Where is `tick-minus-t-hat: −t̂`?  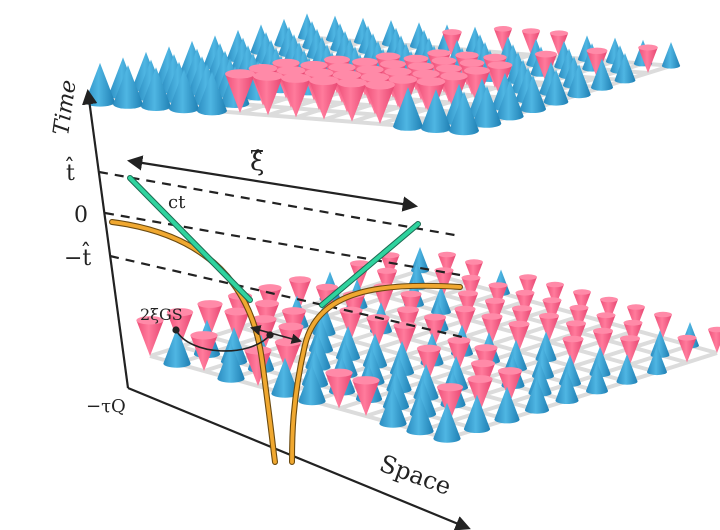 tick-minus-t-hat: −t̂ is located at coordinates (77, 256).